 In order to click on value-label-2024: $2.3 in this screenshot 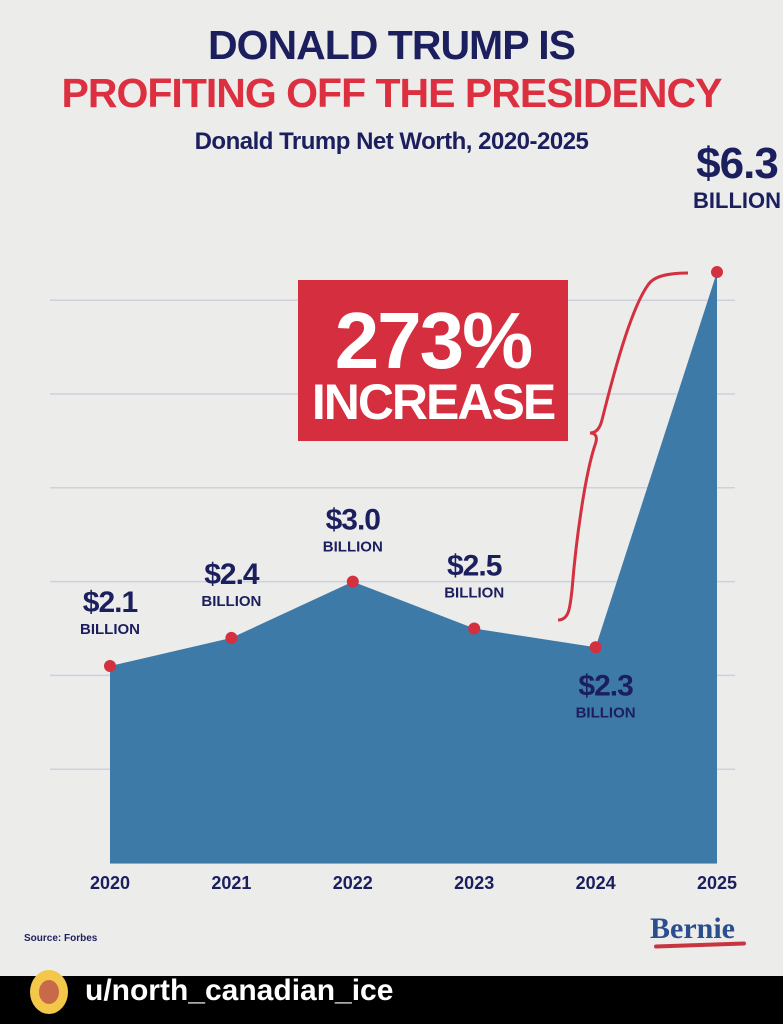, I will do `click(605, 685)`.